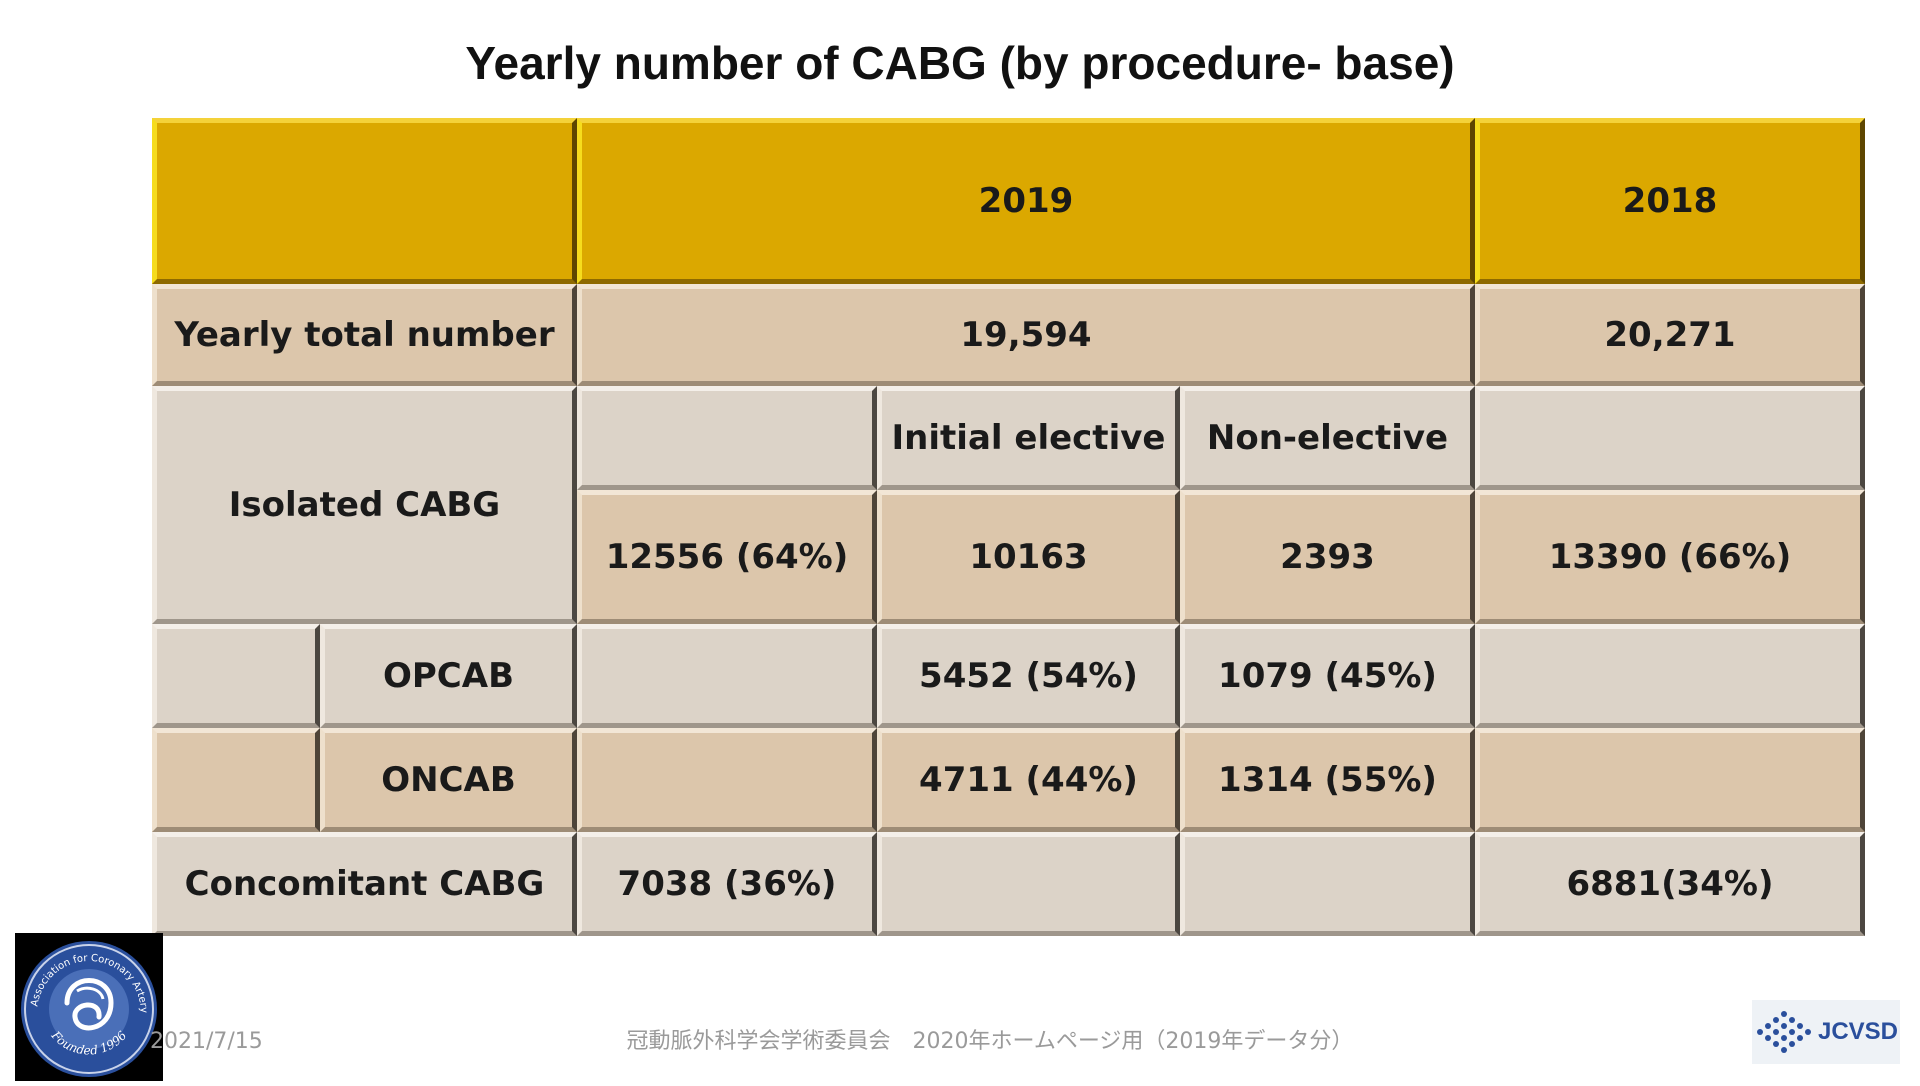 This screenshot has width=1920, height=1086. What do you see at coordinates (1327, 884) in the screenshot?
I see `concomitant-blank-nonelective` at bounding box center [1327, 884].